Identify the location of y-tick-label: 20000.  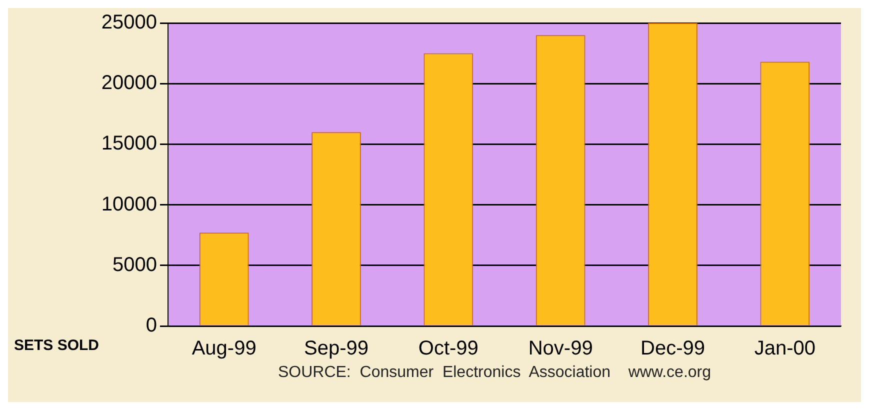
(129, 83).